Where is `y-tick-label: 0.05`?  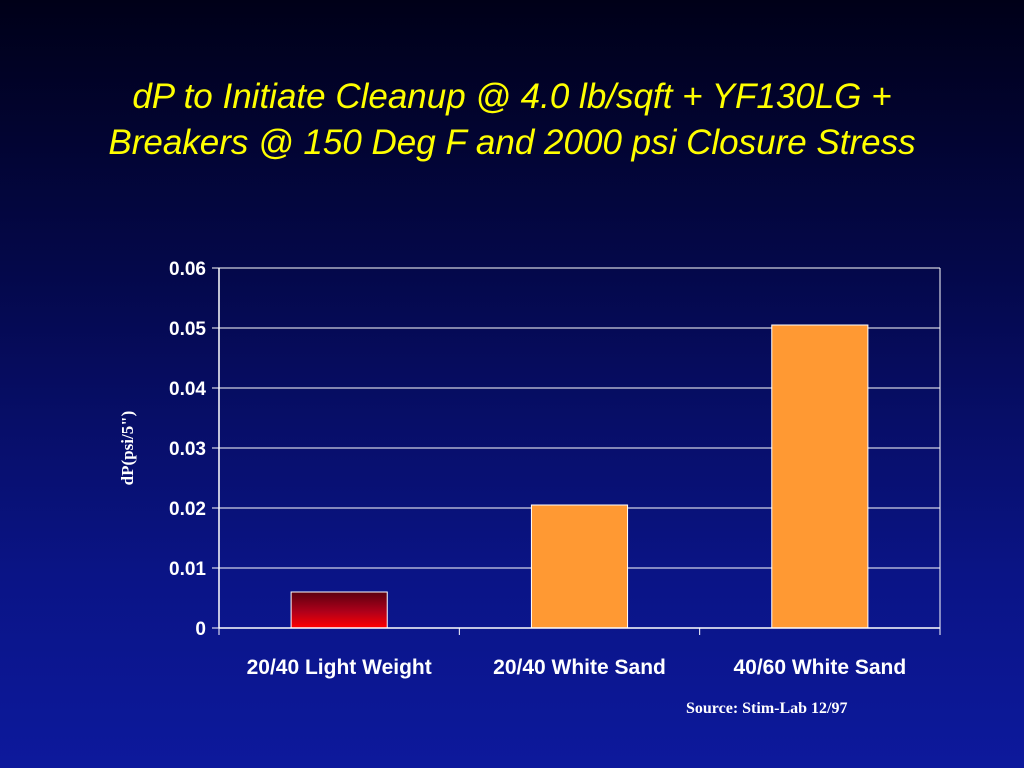 y-tick-label: 0.05 is located at coordinates (187, 329).